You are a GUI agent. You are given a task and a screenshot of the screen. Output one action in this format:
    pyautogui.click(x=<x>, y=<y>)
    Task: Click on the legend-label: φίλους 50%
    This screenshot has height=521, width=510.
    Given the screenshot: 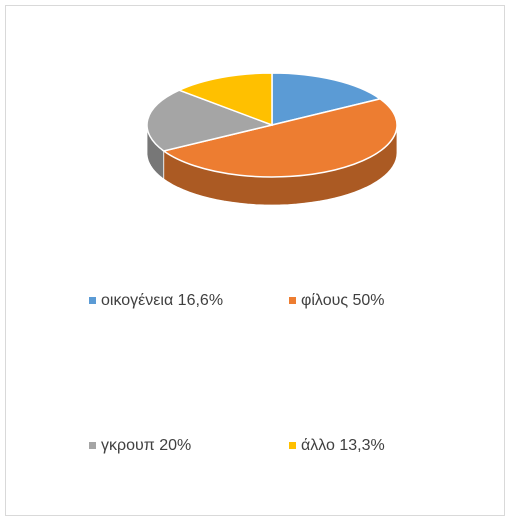 What is the action you would take?
    pyautogui.click(x=343, y=300)
    